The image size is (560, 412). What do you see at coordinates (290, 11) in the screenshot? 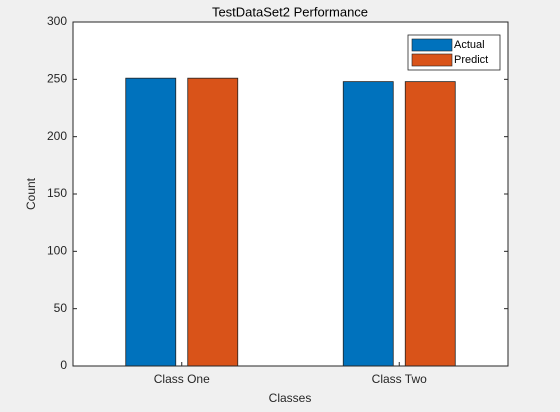
I see `chart-title: TestDataSet2 Performance` at bounding box center [290, 11].